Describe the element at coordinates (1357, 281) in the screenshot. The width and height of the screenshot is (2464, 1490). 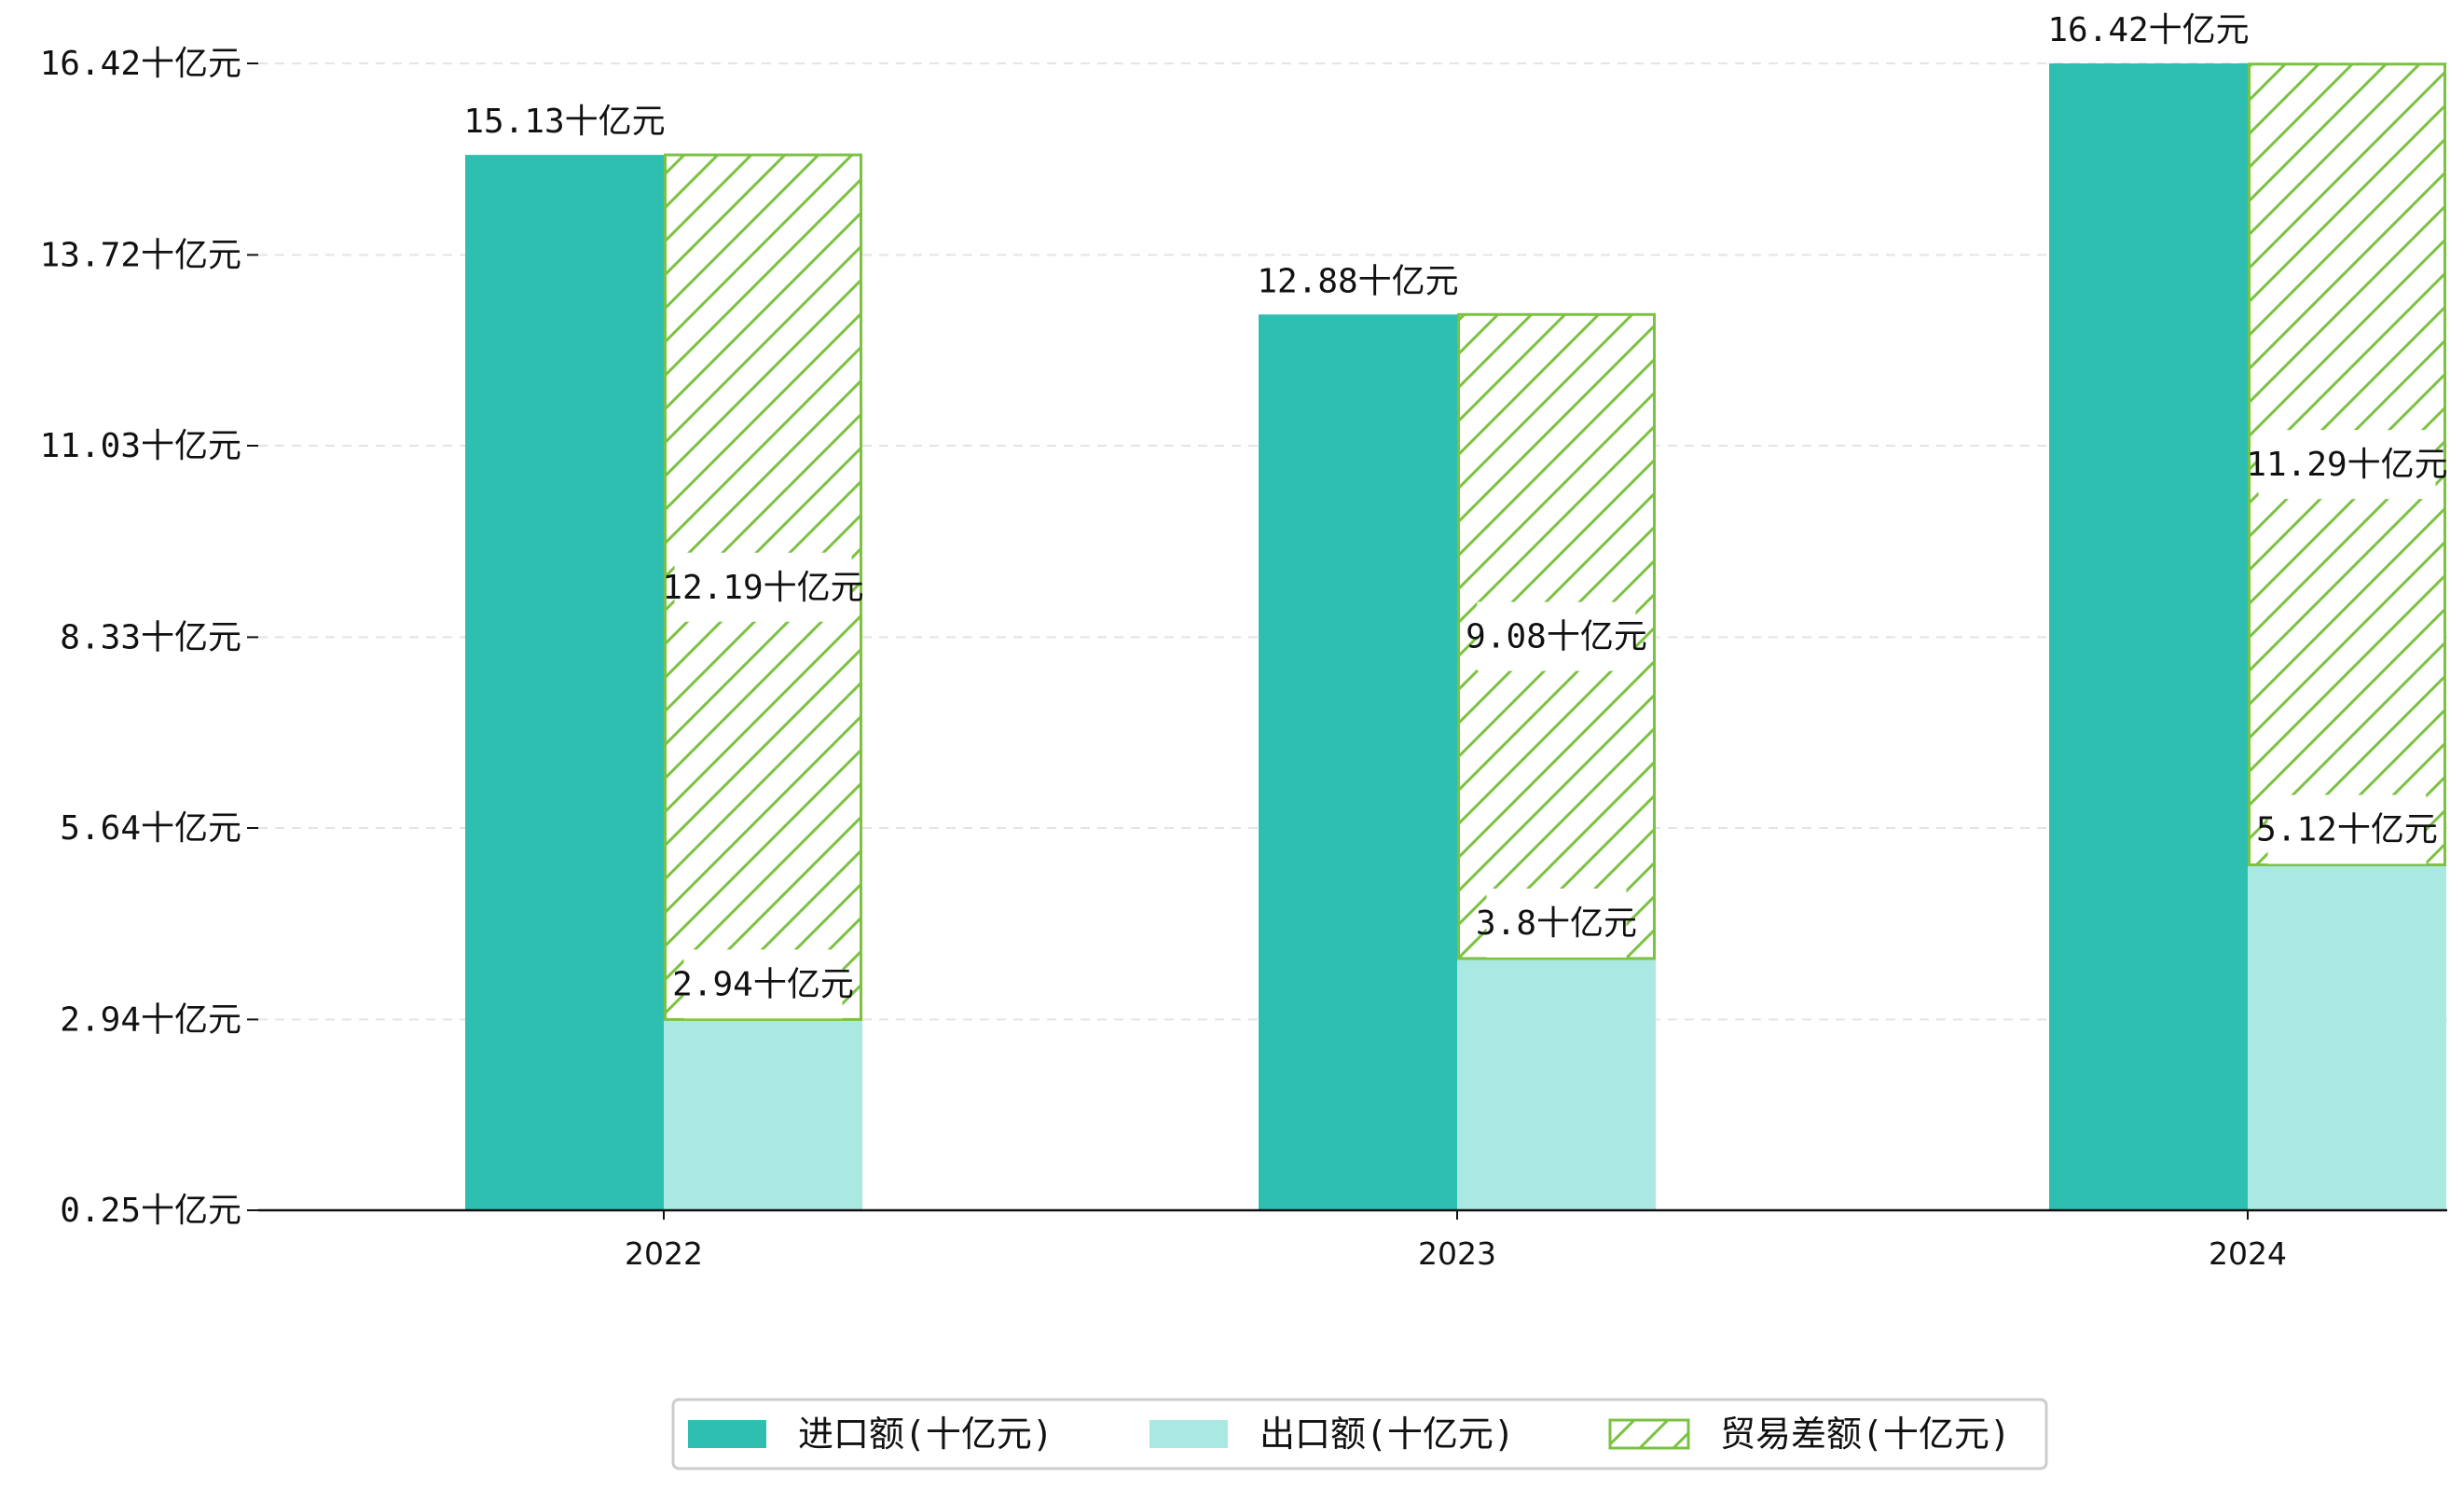
I see `data-label-import: 12.88十亿元` at that location.